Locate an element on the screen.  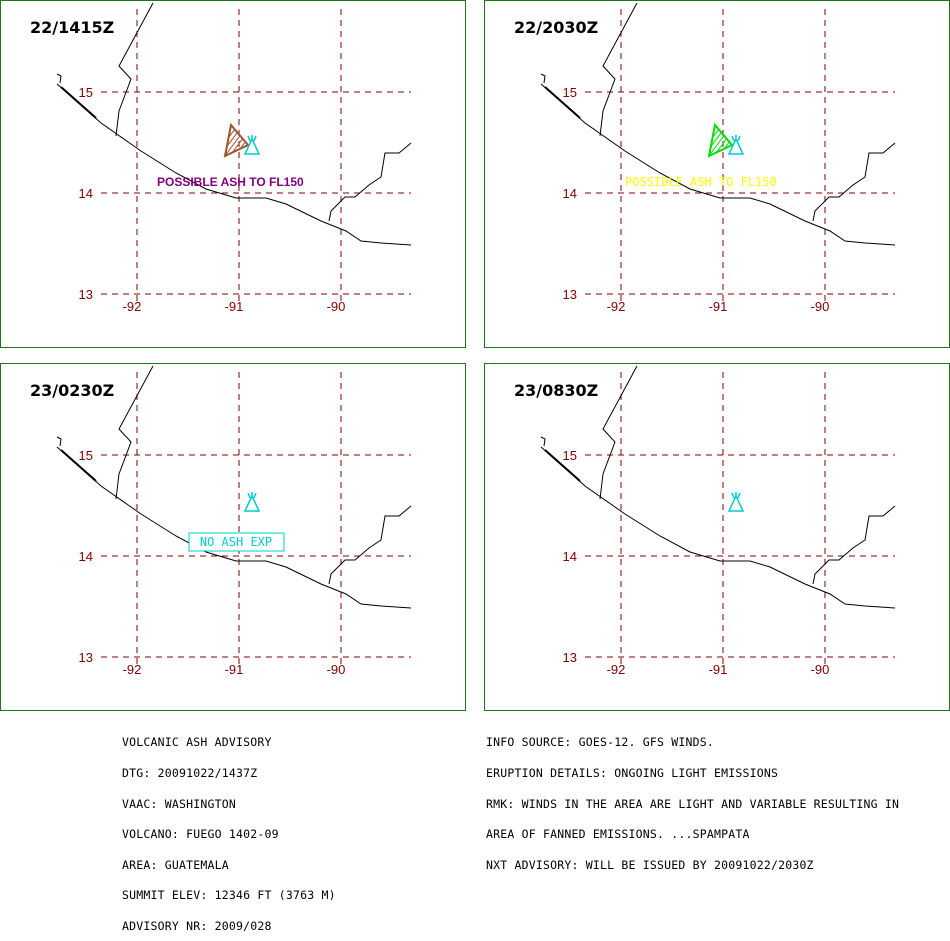
advisory-line: AREA OF FANNED EMISSIONS. ...SPAMPATA is located at coordinates (618, 834).